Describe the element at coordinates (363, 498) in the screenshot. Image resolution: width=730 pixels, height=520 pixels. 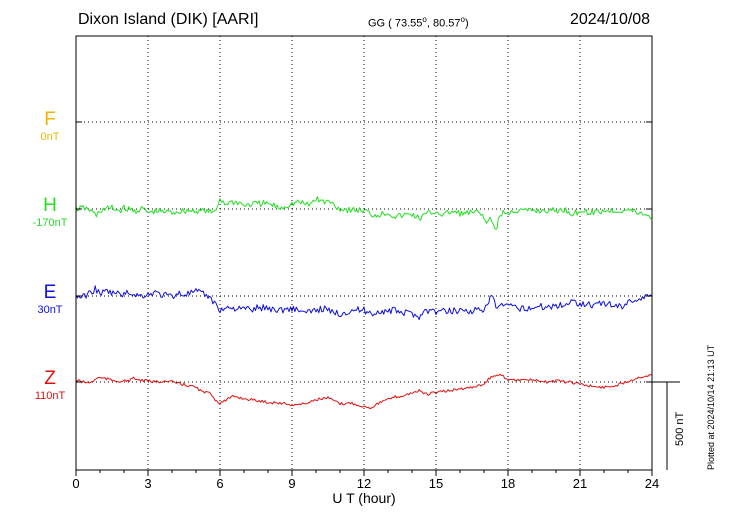
I see `x-axis-label: U T (hour)` at that location.